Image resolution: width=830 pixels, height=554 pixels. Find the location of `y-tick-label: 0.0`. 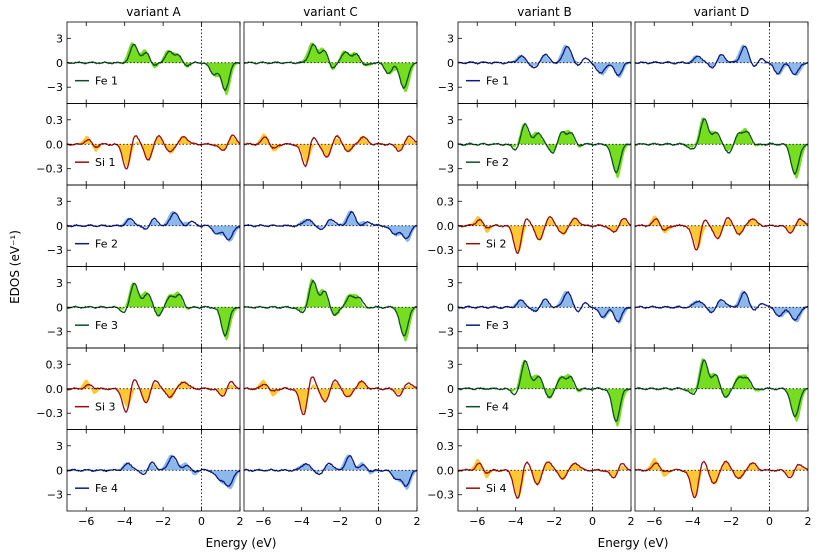

y-tick-label: 0.0 is located at coordinates (446, 226).